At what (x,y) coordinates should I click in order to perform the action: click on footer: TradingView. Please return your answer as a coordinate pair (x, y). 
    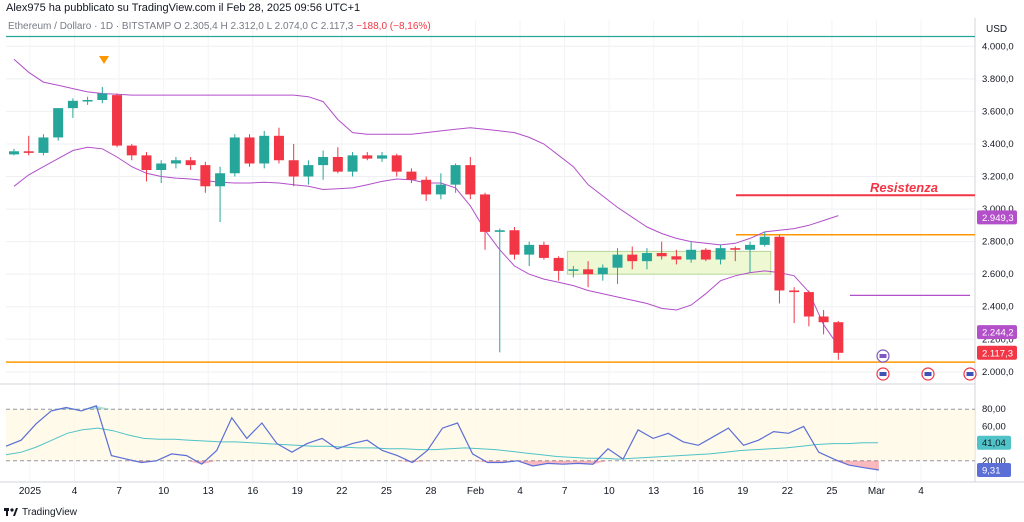
    Looking at the image, I should click on (40, 512).